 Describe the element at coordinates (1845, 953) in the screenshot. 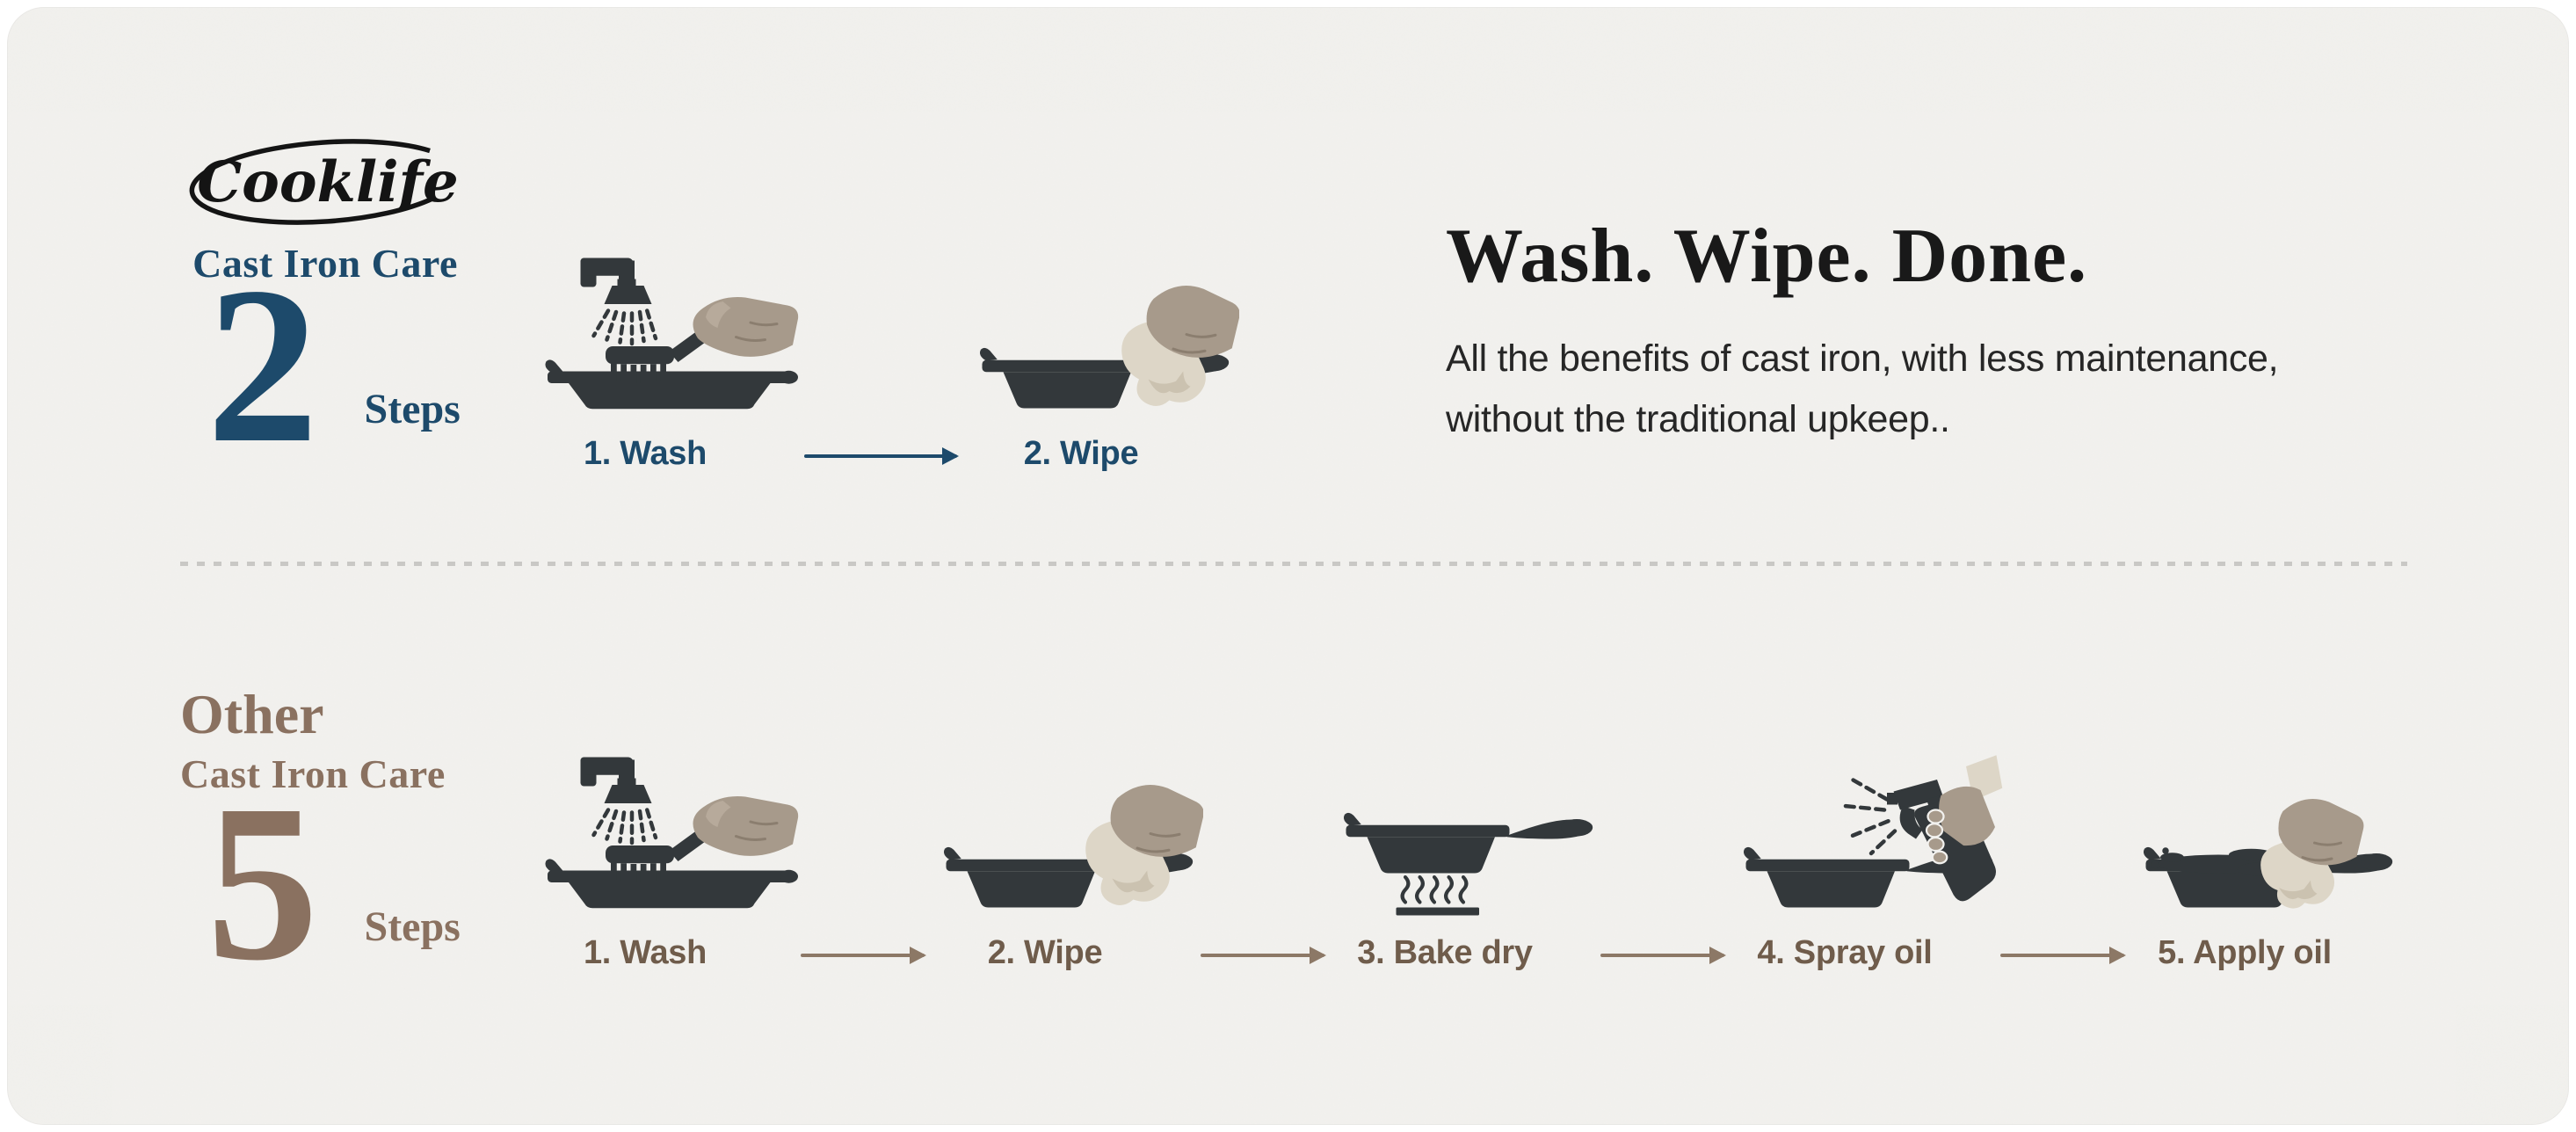

I see `step-label: 4. Spray oil` at that location.